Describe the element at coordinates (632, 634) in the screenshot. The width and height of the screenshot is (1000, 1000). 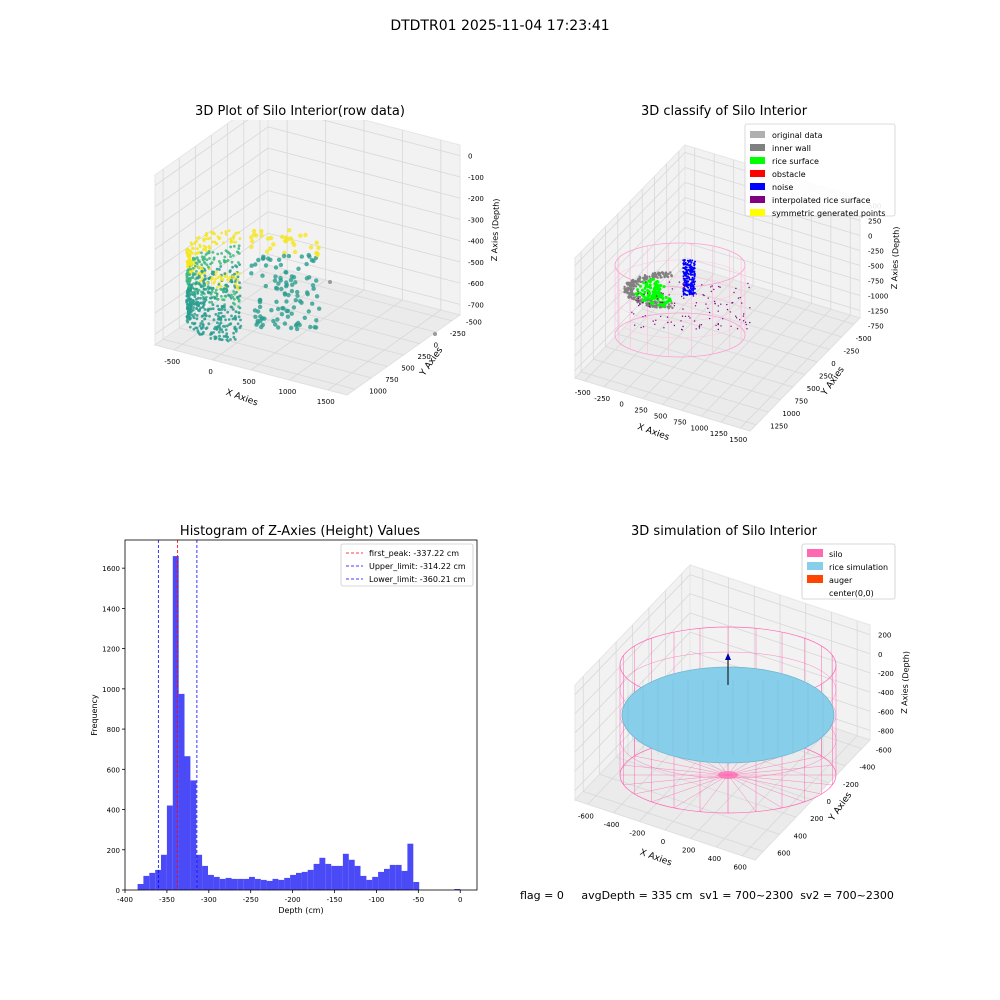
I see `p4-gridline-z2` at that location.